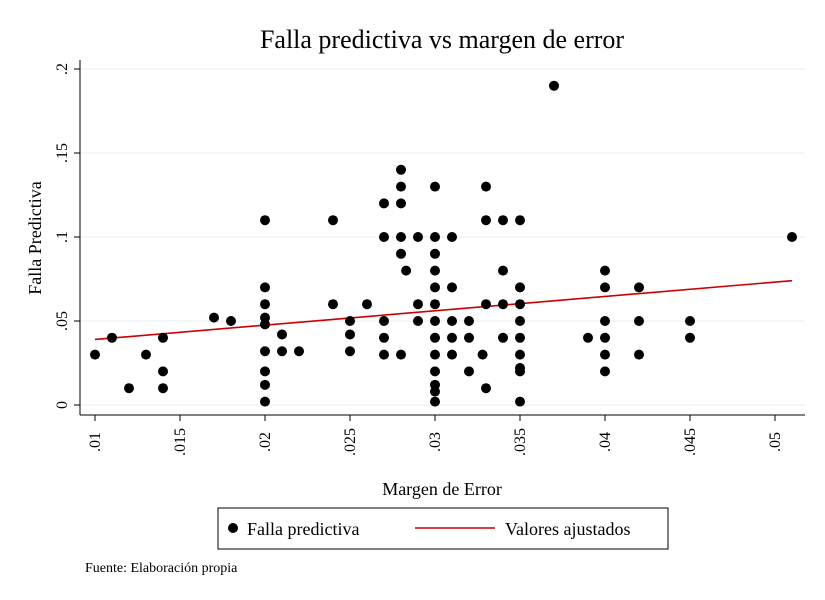 This screenshot has height=600, width=825. Describe the element at coordinates (775, 442) in the screenshot. I see `x-tick-label: .05` at that location.